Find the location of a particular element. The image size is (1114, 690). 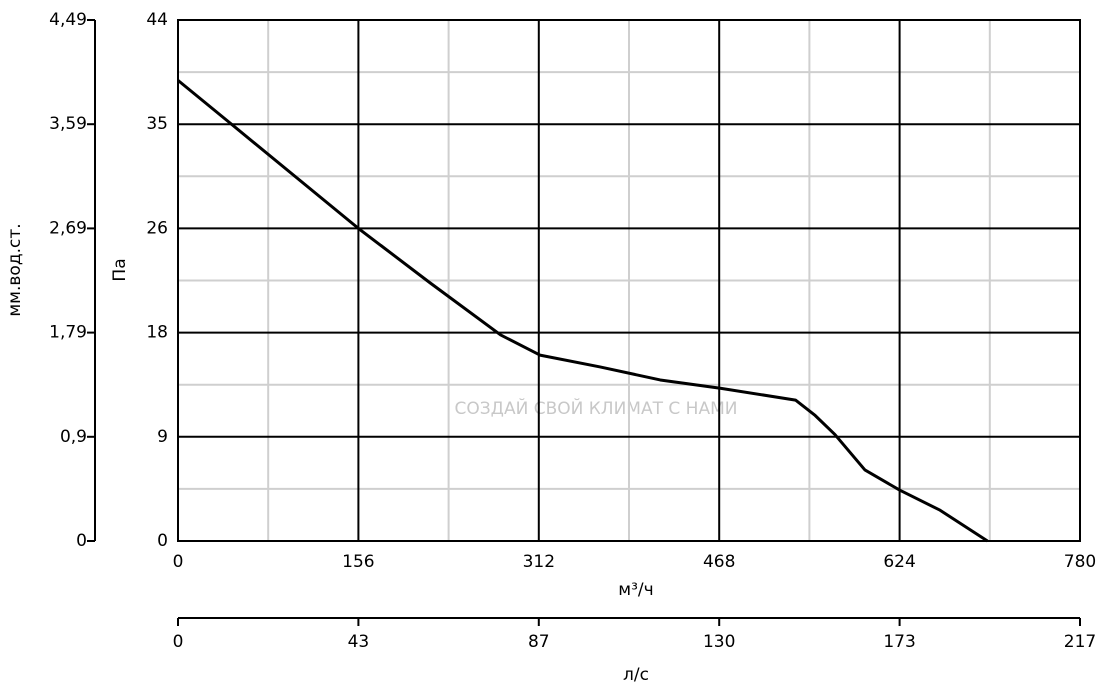

x-tick-label: 0 is located at coordinates (178, 562).